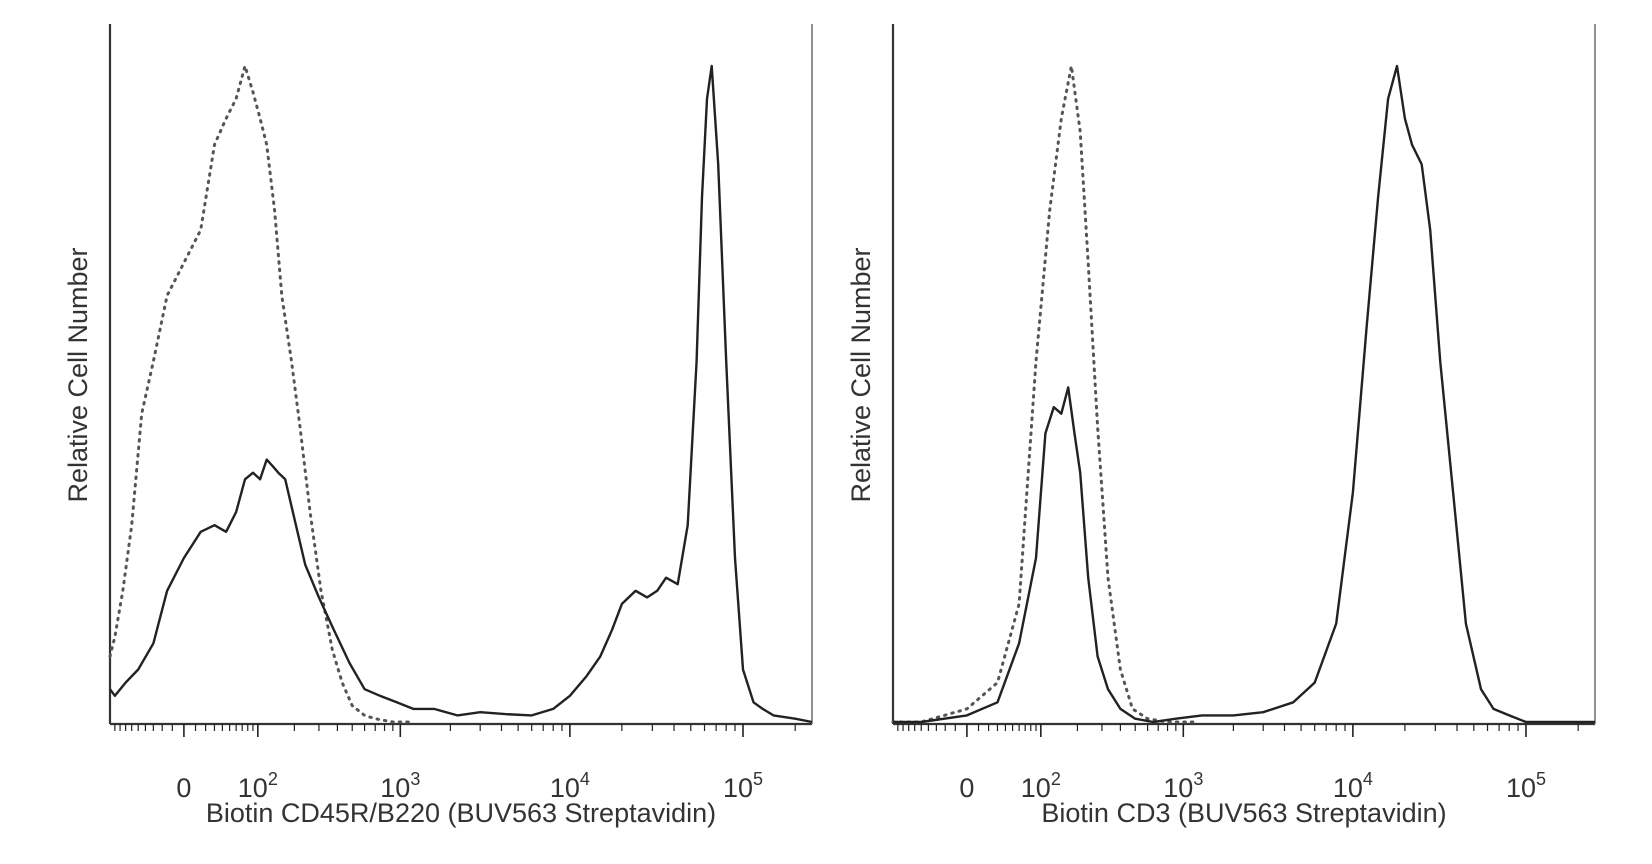  I want to click on x-axis-title: Biotin CD45R/B220 (BUV563 Streptavidin), so click(461, 813).